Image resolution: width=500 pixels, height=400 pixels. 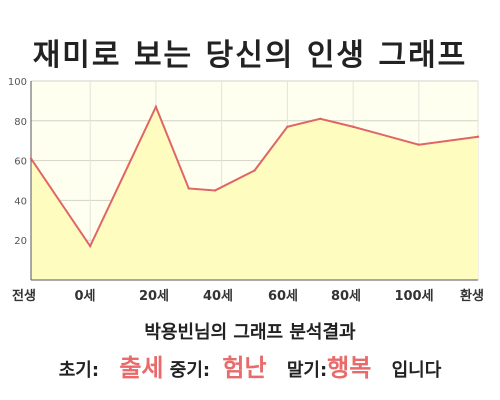 I want to click on x-tick-label: 60세, so click(x=283, y=296).